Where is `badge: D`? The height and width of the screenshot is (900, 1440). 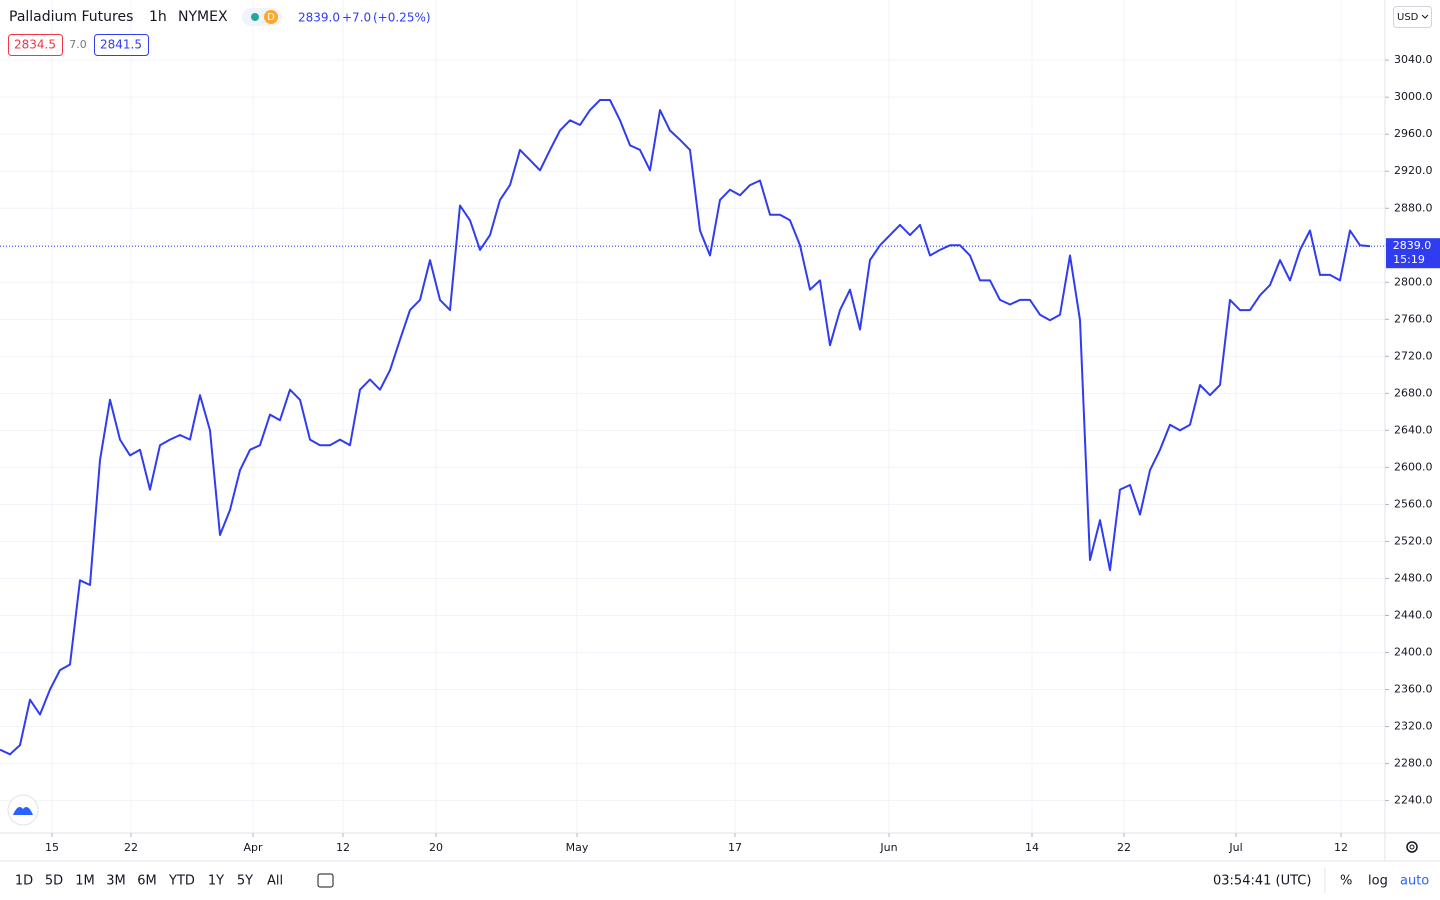 badge: D is located at coordinates (271, 17).